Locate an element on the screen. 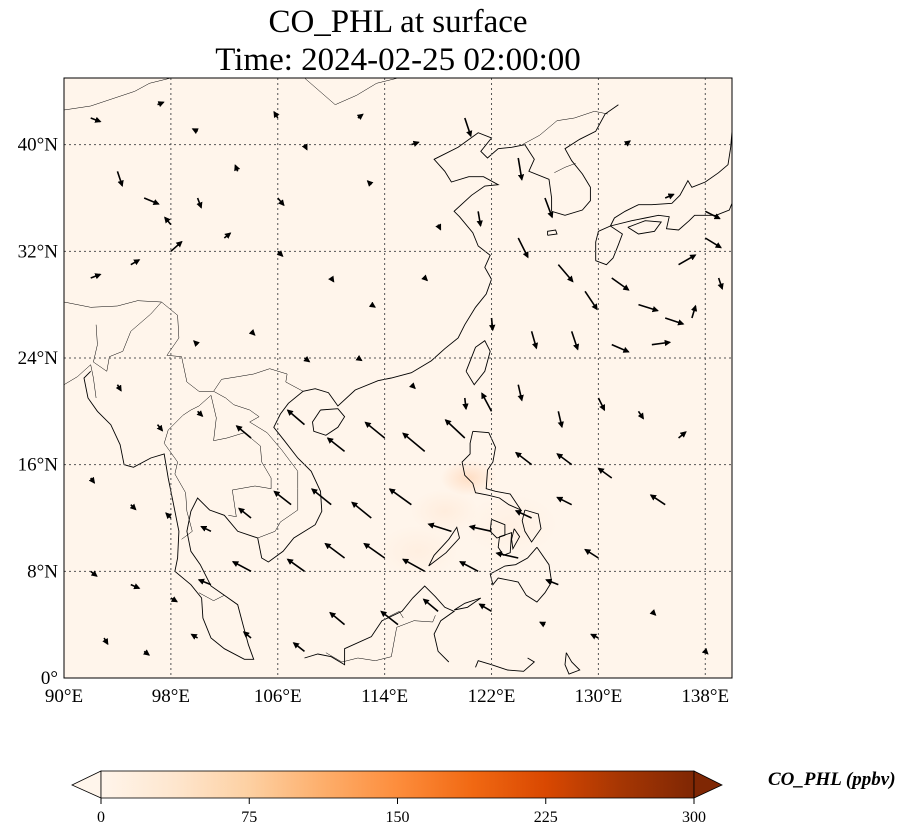 The height and width of the screenshot is (836, 919). colorbar: 0 75 150 225 300 is located at coordinates (397, 798).